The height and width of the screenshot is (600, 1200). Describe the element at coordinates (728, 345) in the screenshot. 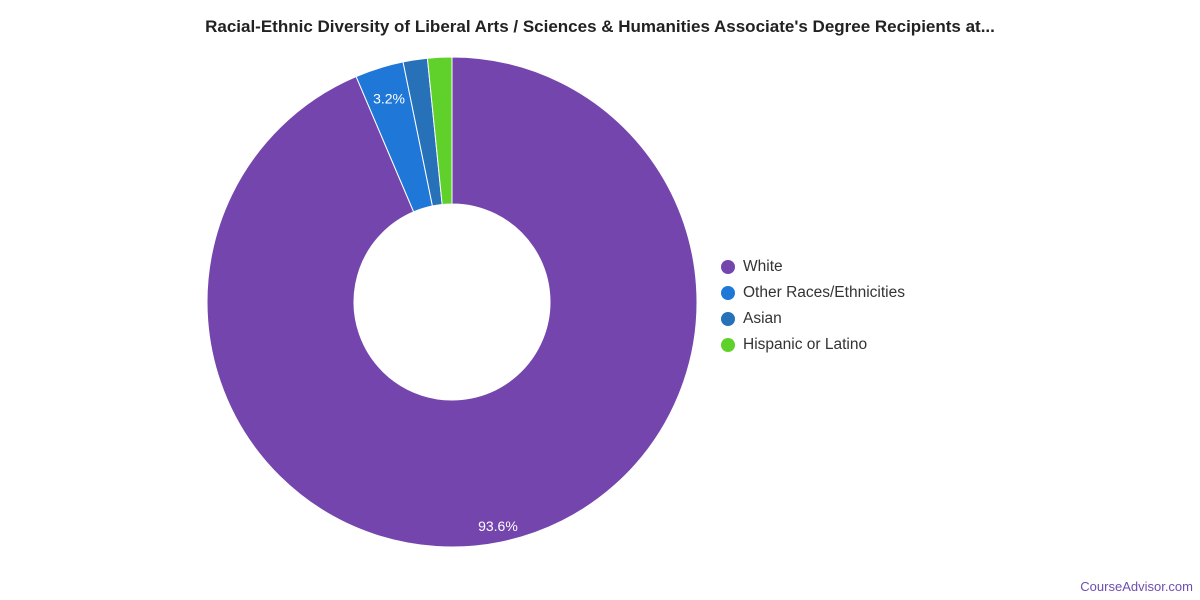

I see `legend-swatch-hispanic` at that location.